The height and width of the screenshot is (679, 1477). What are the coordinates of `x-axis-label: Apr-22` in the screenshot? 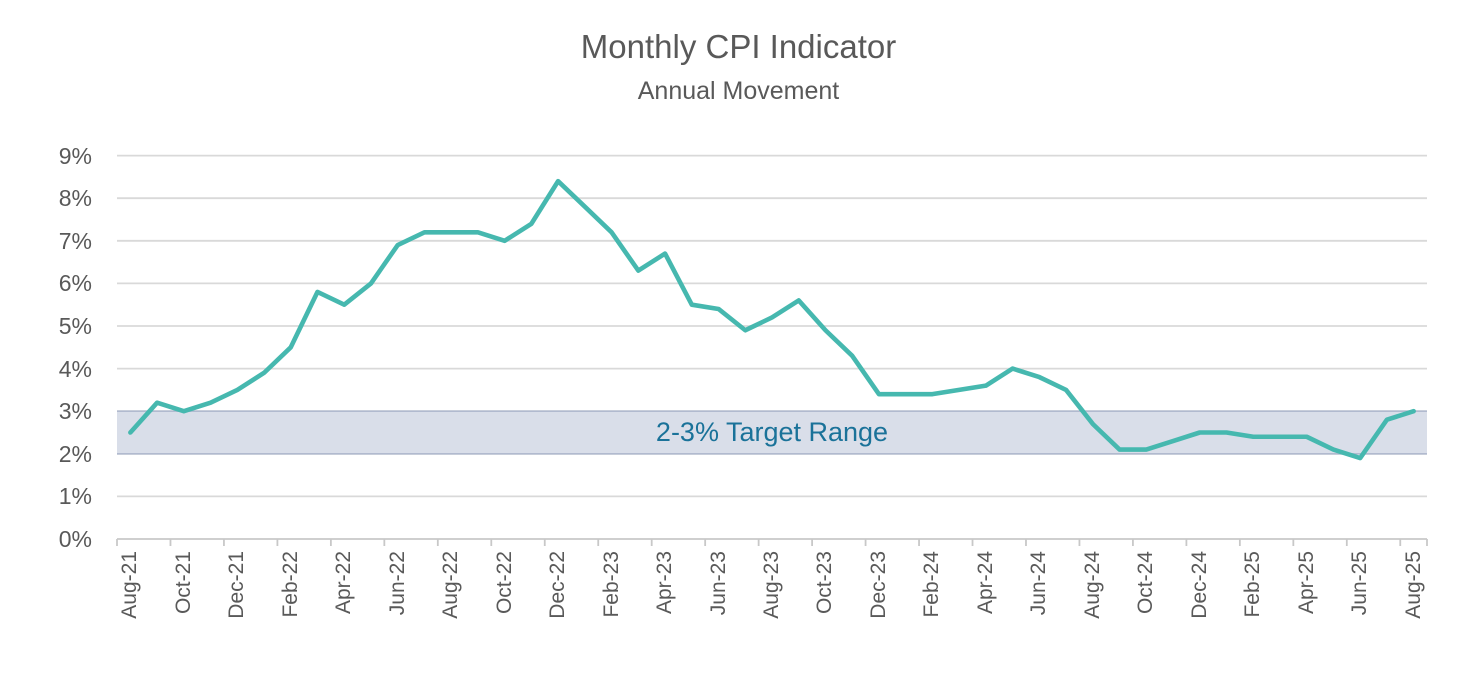 It's located at (344, 583).